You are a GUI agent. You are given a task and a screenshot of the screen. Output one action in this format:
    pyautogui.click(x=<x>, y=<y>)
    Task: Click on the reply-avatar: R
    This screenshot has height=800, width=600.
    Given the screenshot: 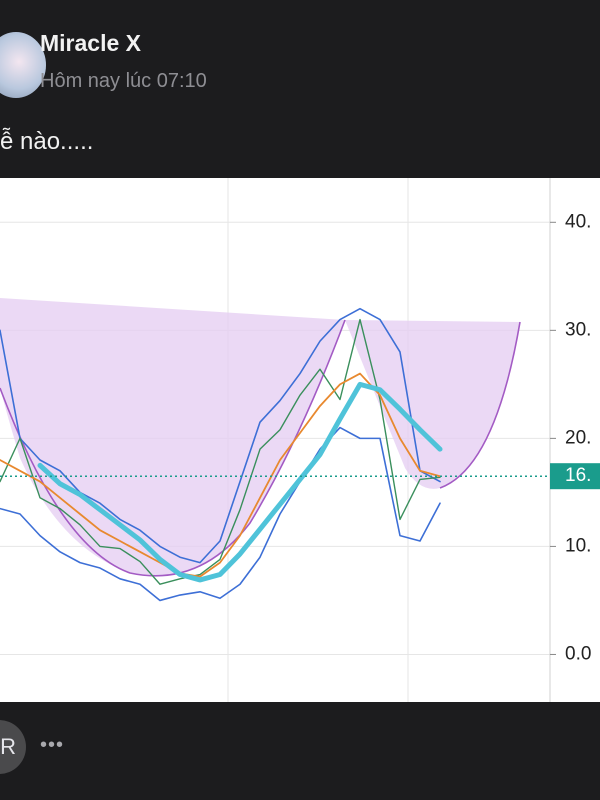 What is the action you would take?
    pyautogui.click(x=13, y=747)
    